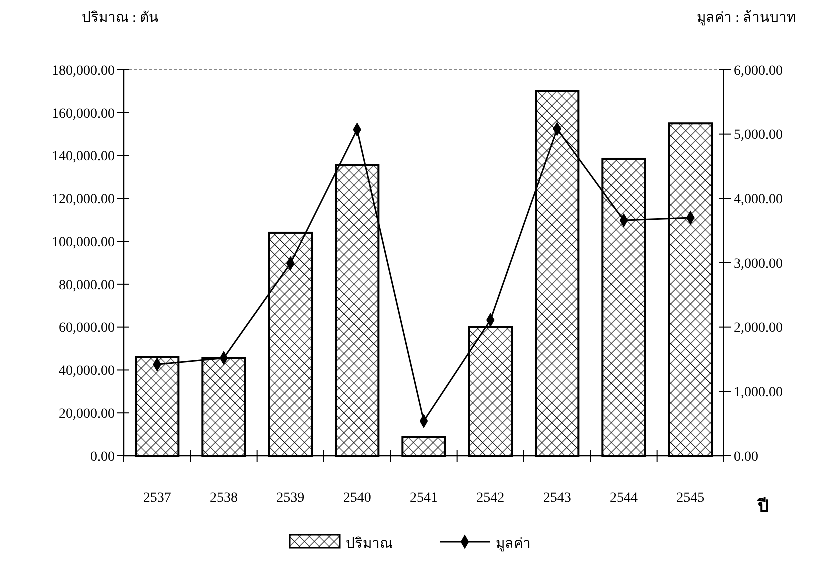 This screenshot has height=573, width=822. Describe the element at coordinates (87, 286) in the screenshot. I see `y-tick-label: 80,000.00` at that location.